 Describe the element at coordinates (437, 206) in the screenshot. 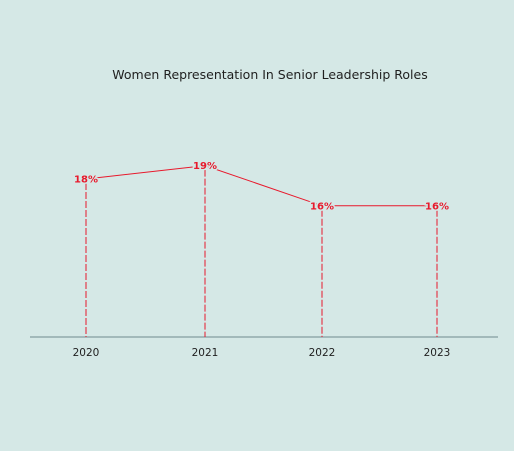

I see `data-label-2023: 16%` at that location.